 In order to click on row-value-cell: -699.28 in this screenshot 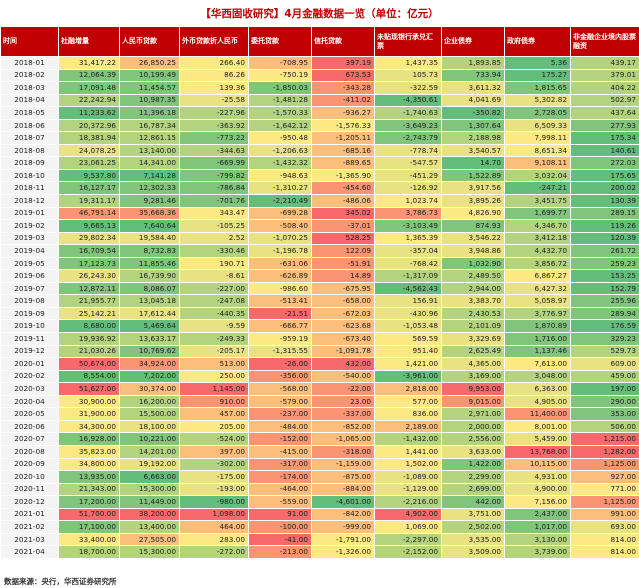, I will do `click(280, 213)`.